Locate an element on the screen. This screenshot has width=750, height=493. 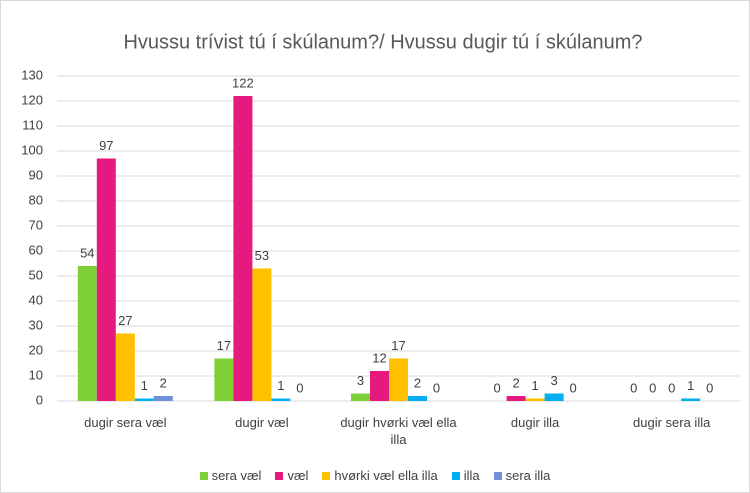
x-tick-label: dugir væl is located at coordinates (262, 422).